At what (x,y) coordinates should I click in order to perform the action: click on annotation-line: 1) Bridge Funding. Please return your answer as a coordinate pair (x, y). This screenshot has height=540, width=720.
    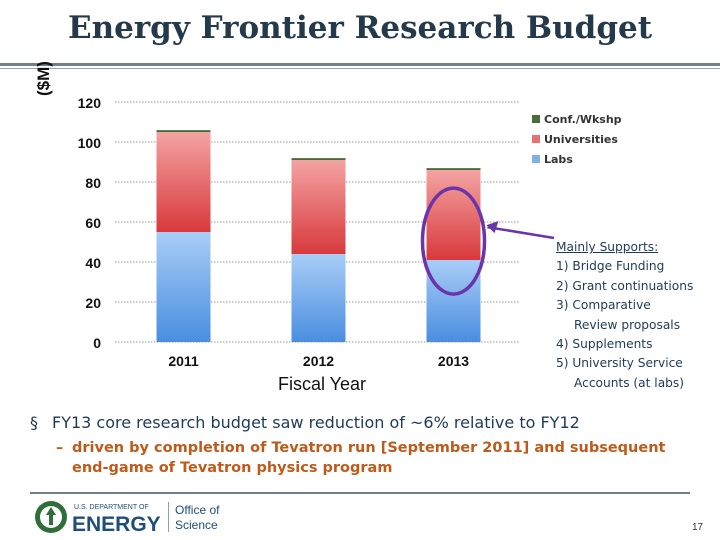
    Looking at the image, I should click on (610, 266).